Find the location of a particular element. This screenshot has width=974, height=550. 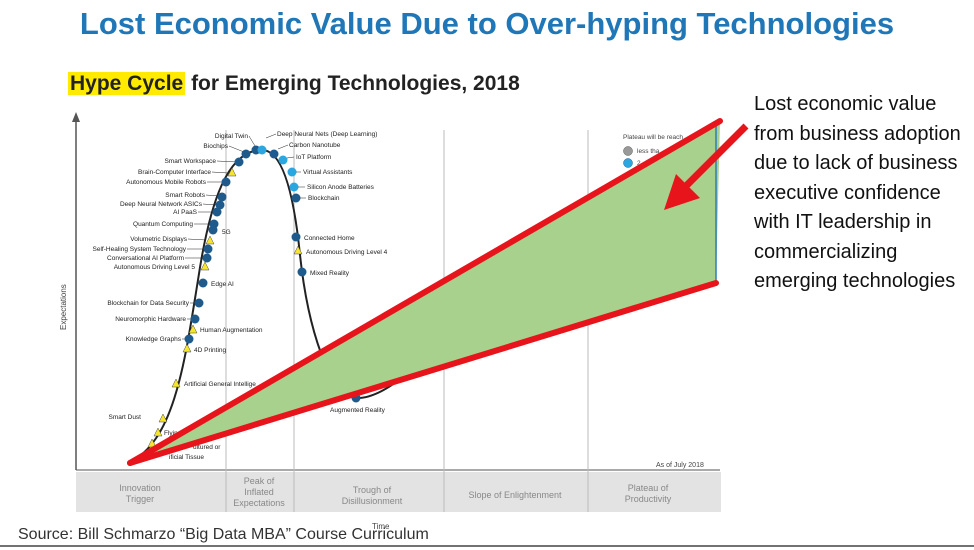

tech-marker-iot-platform is located at coordinates (283, 160).